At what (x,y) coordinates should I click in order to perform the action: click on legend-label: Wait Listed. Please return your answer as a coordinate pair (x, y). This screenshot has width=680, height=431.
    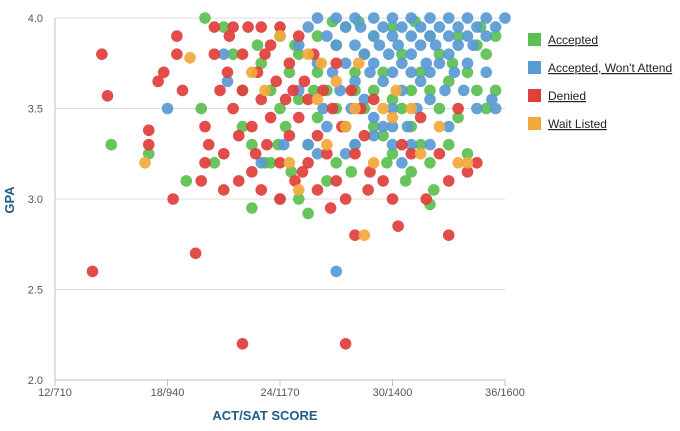
    Looking at the image, I should click on (577, 124).